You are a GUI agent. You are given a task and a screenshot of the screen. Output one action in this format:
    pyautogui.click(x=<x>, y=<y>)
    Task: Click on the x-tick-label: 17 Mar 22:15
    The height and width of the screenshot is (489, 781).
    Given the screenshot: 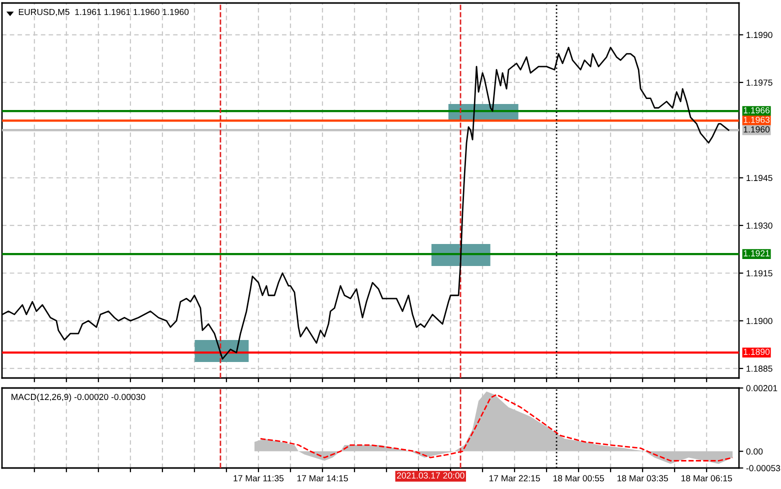 What is the action you would take?
    pyautogui.click(x=514, y=478)
    